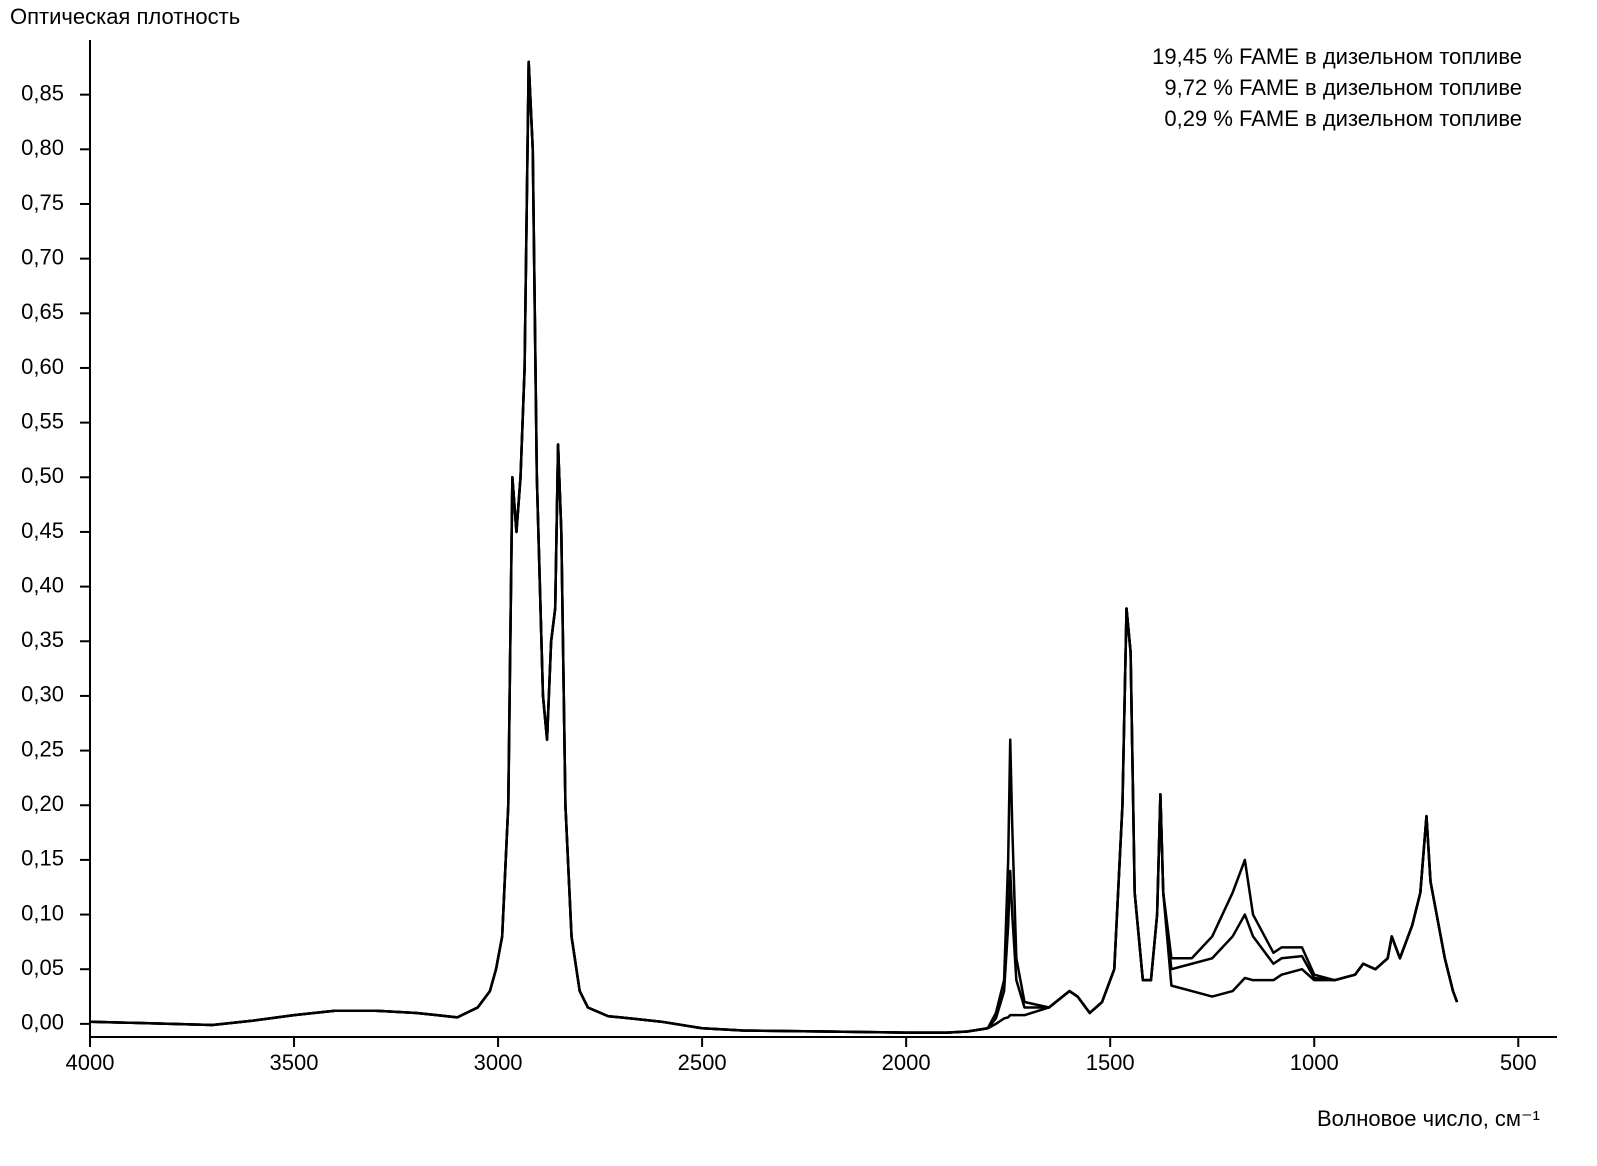 This screenshot has width=1597, height=1166. What do you see at coordinates (42, 803) in the screenshot?
I see `y-tick-label: 0,20` at bounding box center [42, 803].